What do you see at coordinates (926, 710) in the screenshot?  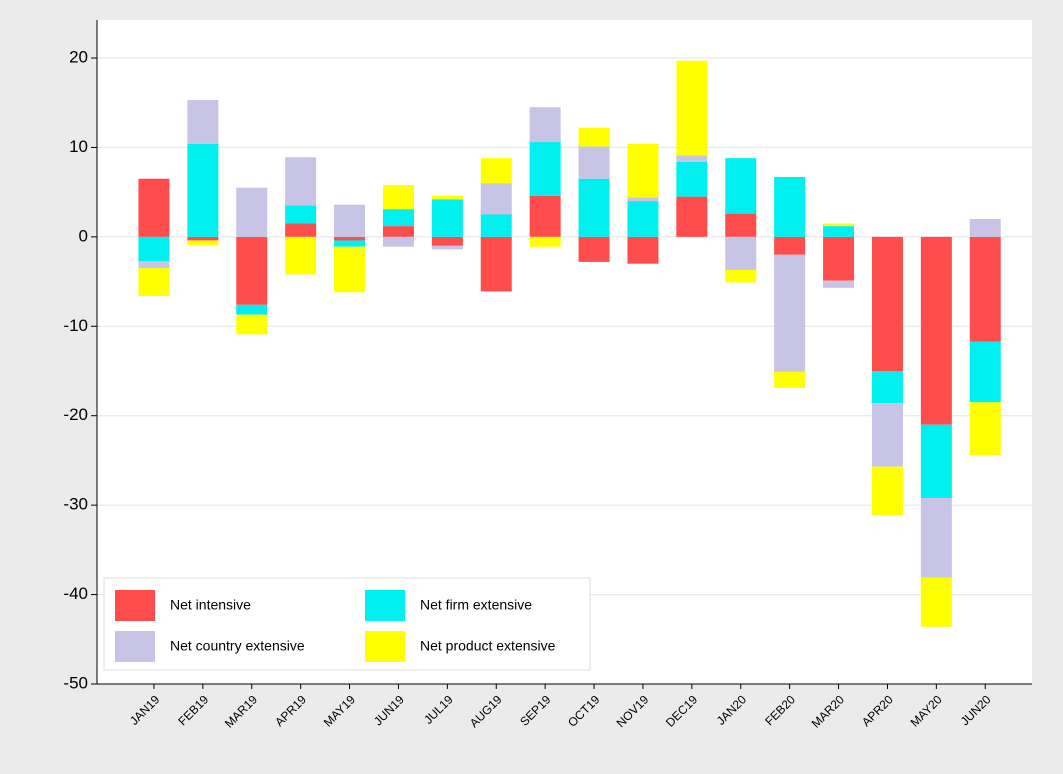 I see `x-tick-label: MAY20` at bounding box center [926, 710].